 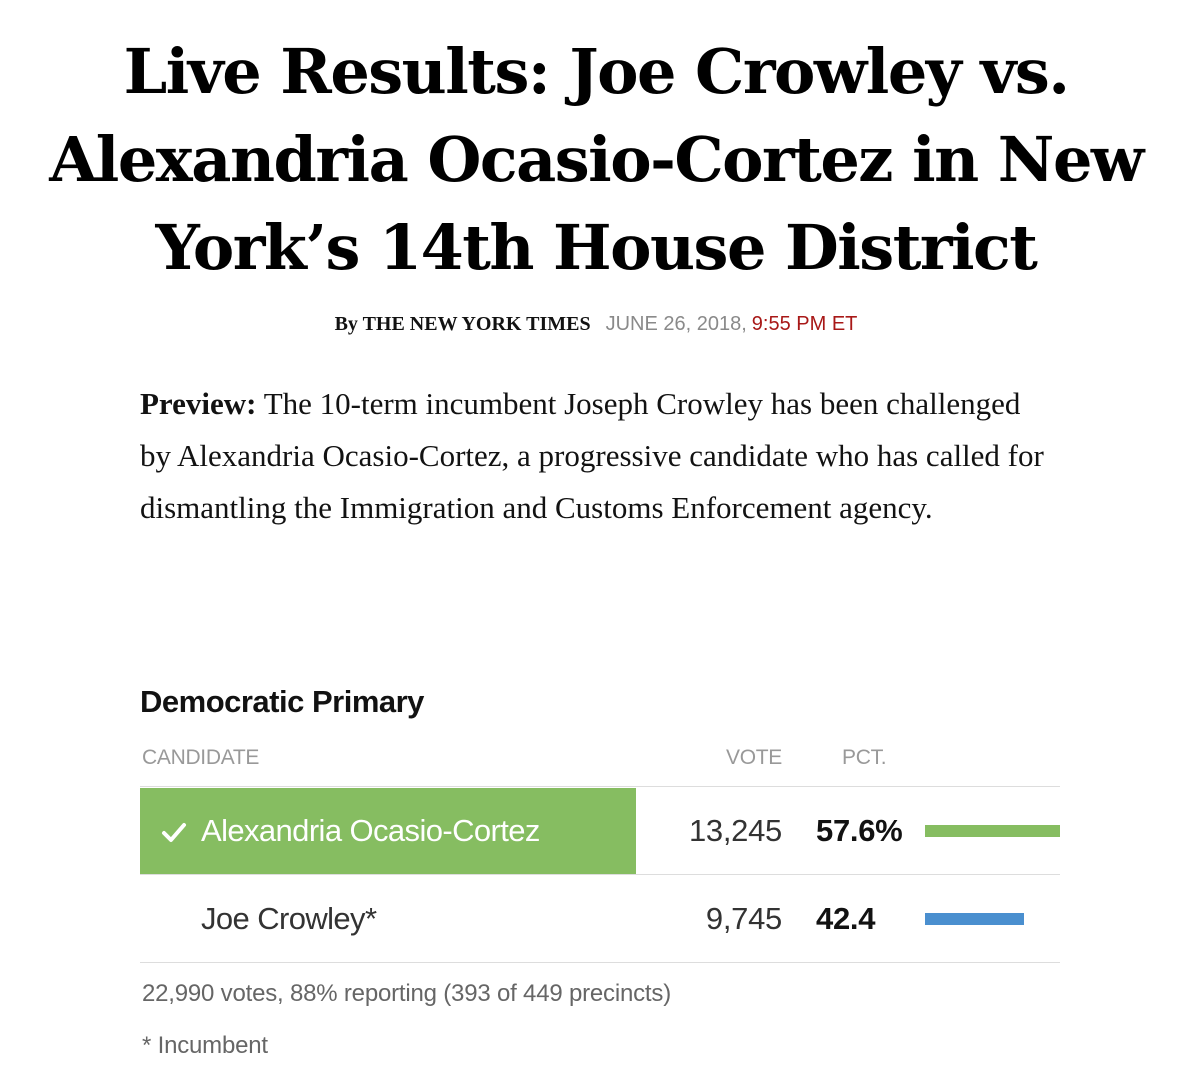 I want to click on check-icon, so click(x=174, y=832).